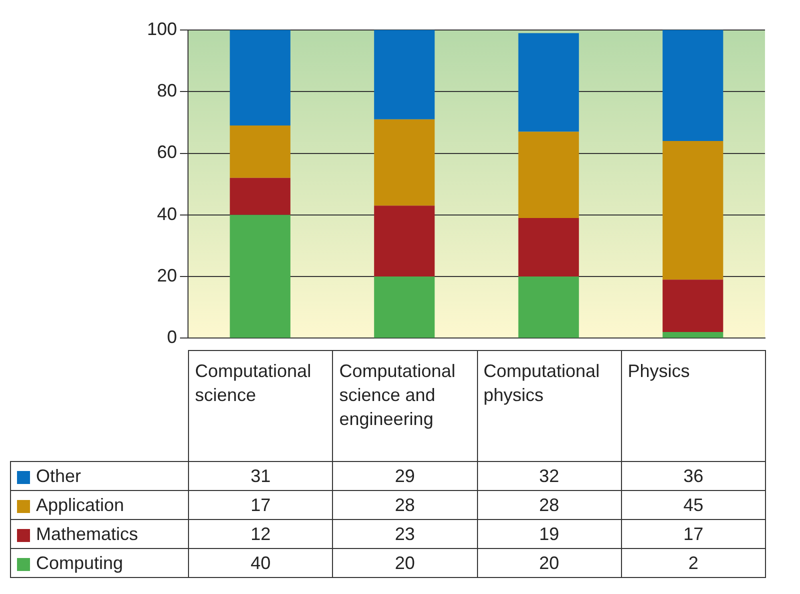 Image resolution: width=800 pixels, height=594 pixels. What do you see at coordinates (404, 476) in the screenshot?
I see `data-label: 29` at bounding box center [404, 476].